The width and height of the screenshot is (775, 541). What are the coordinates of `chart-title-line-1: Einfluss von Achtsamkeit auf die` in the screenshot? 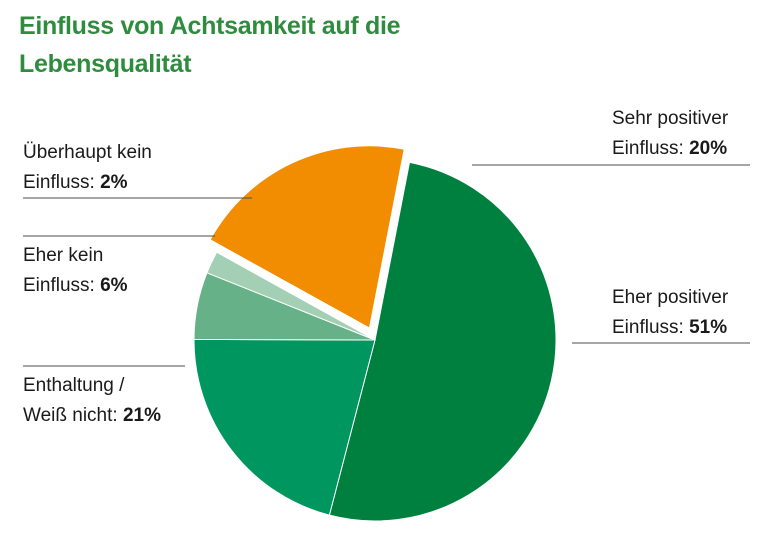 It's located at (210, 26).